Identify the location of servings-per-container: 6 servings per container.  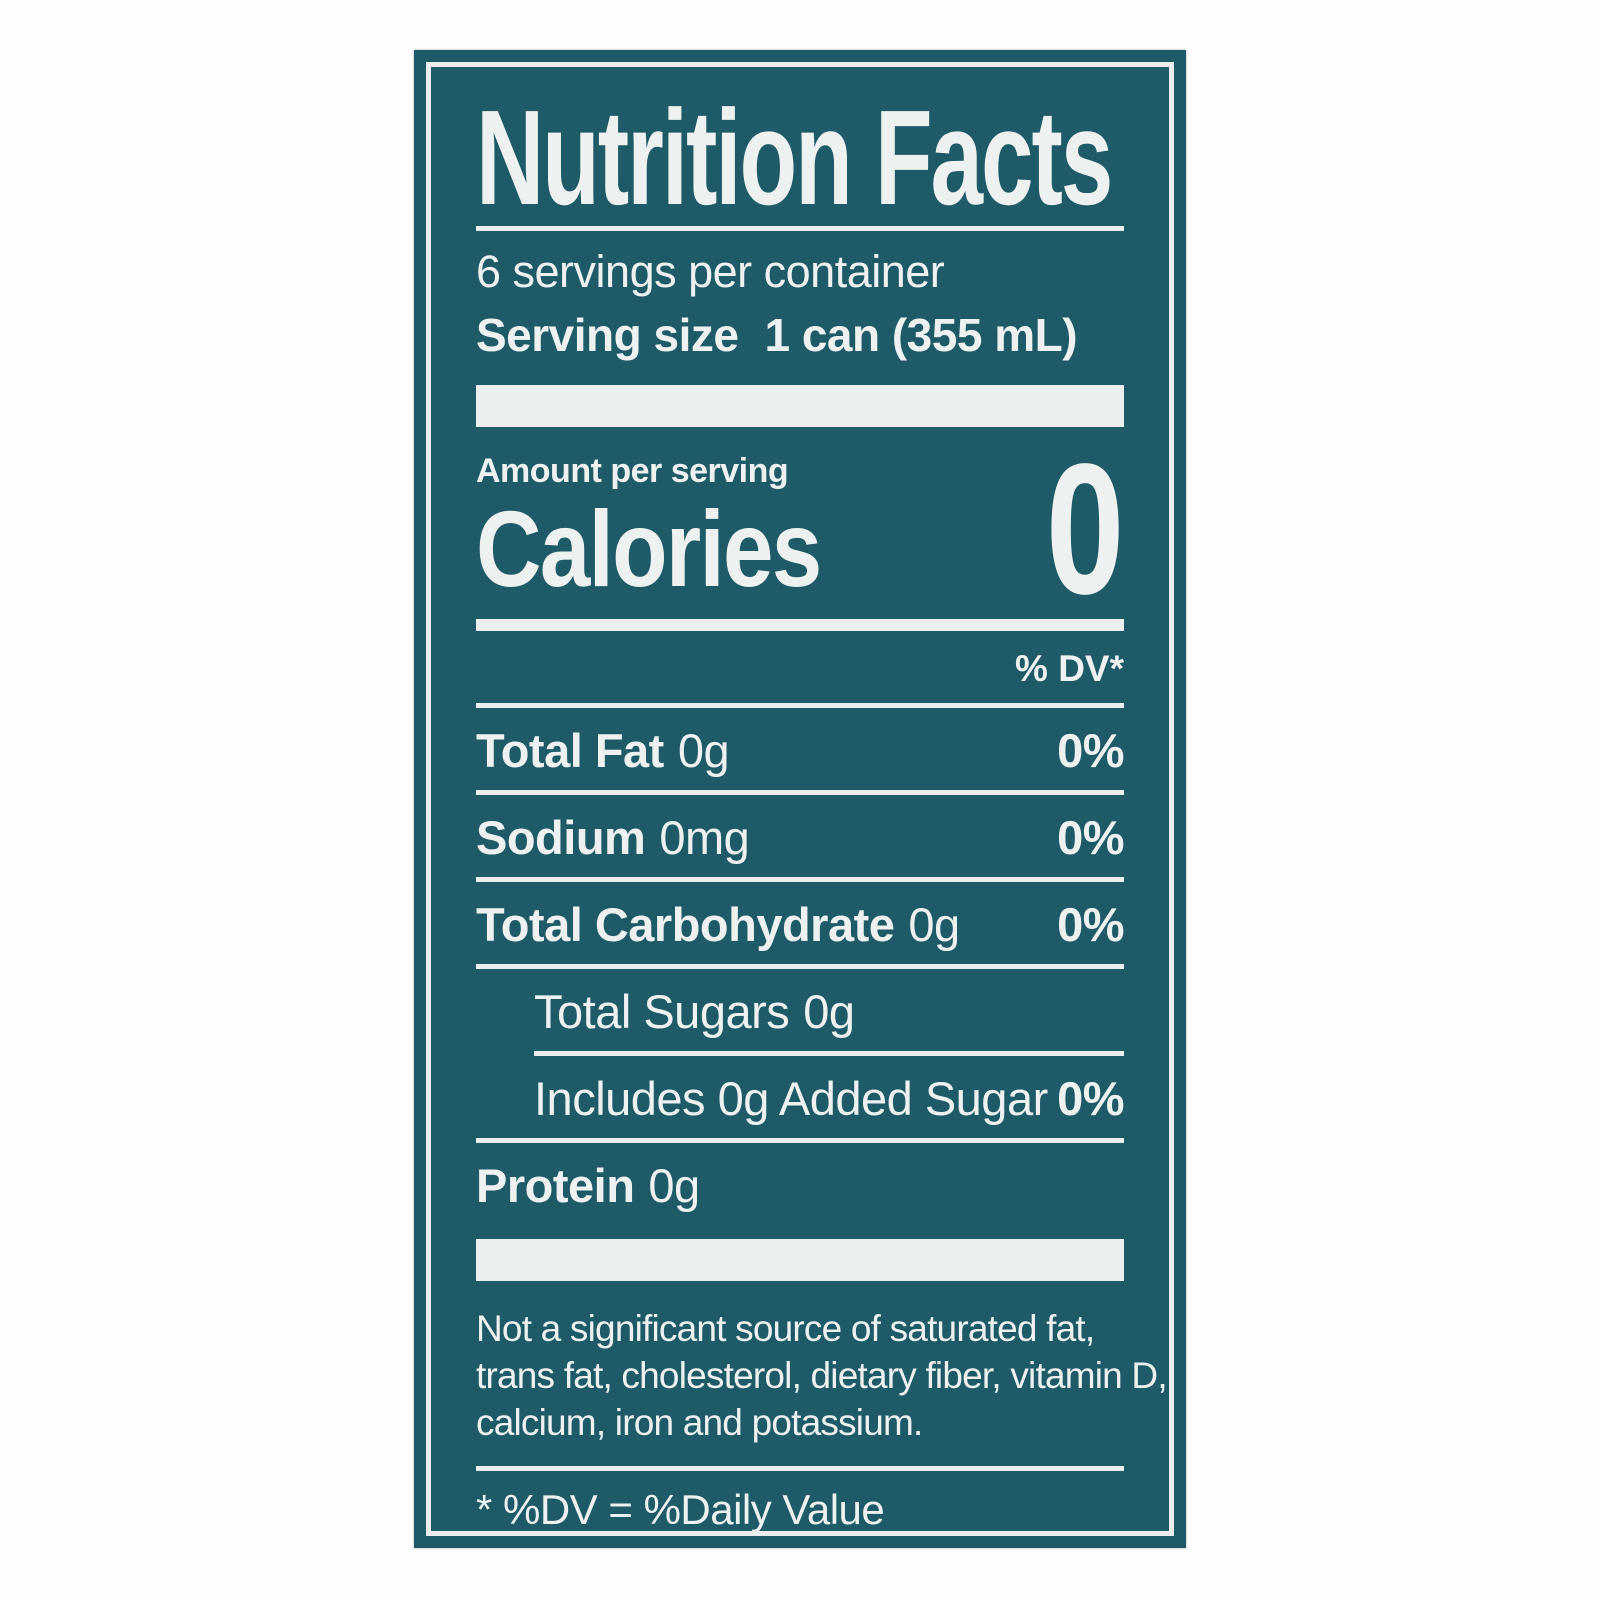
(710, 271).